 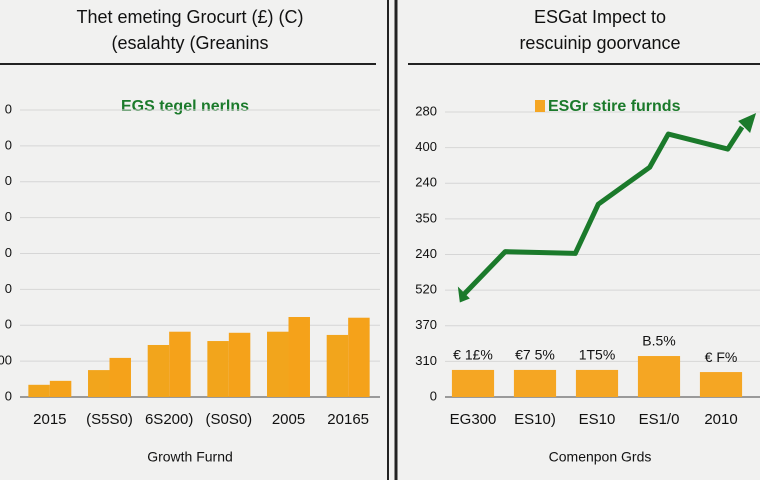 I want to click on x-axis-label: Comenpon Grds, so click(x=600, y=457).